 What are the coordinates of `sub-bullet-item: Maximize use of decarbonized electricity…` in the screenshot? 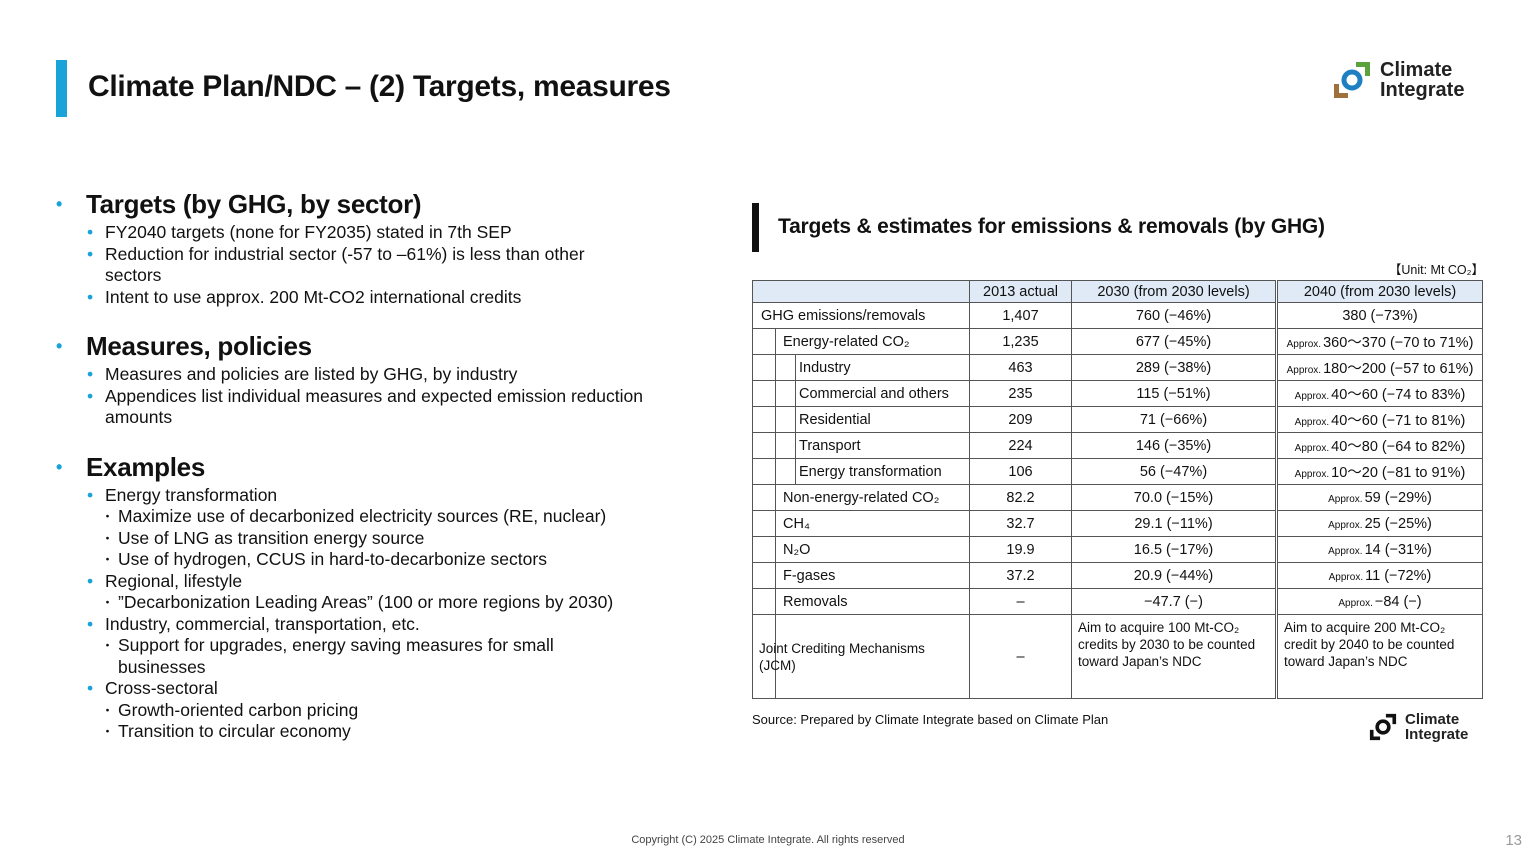 It's located at (347, 517).